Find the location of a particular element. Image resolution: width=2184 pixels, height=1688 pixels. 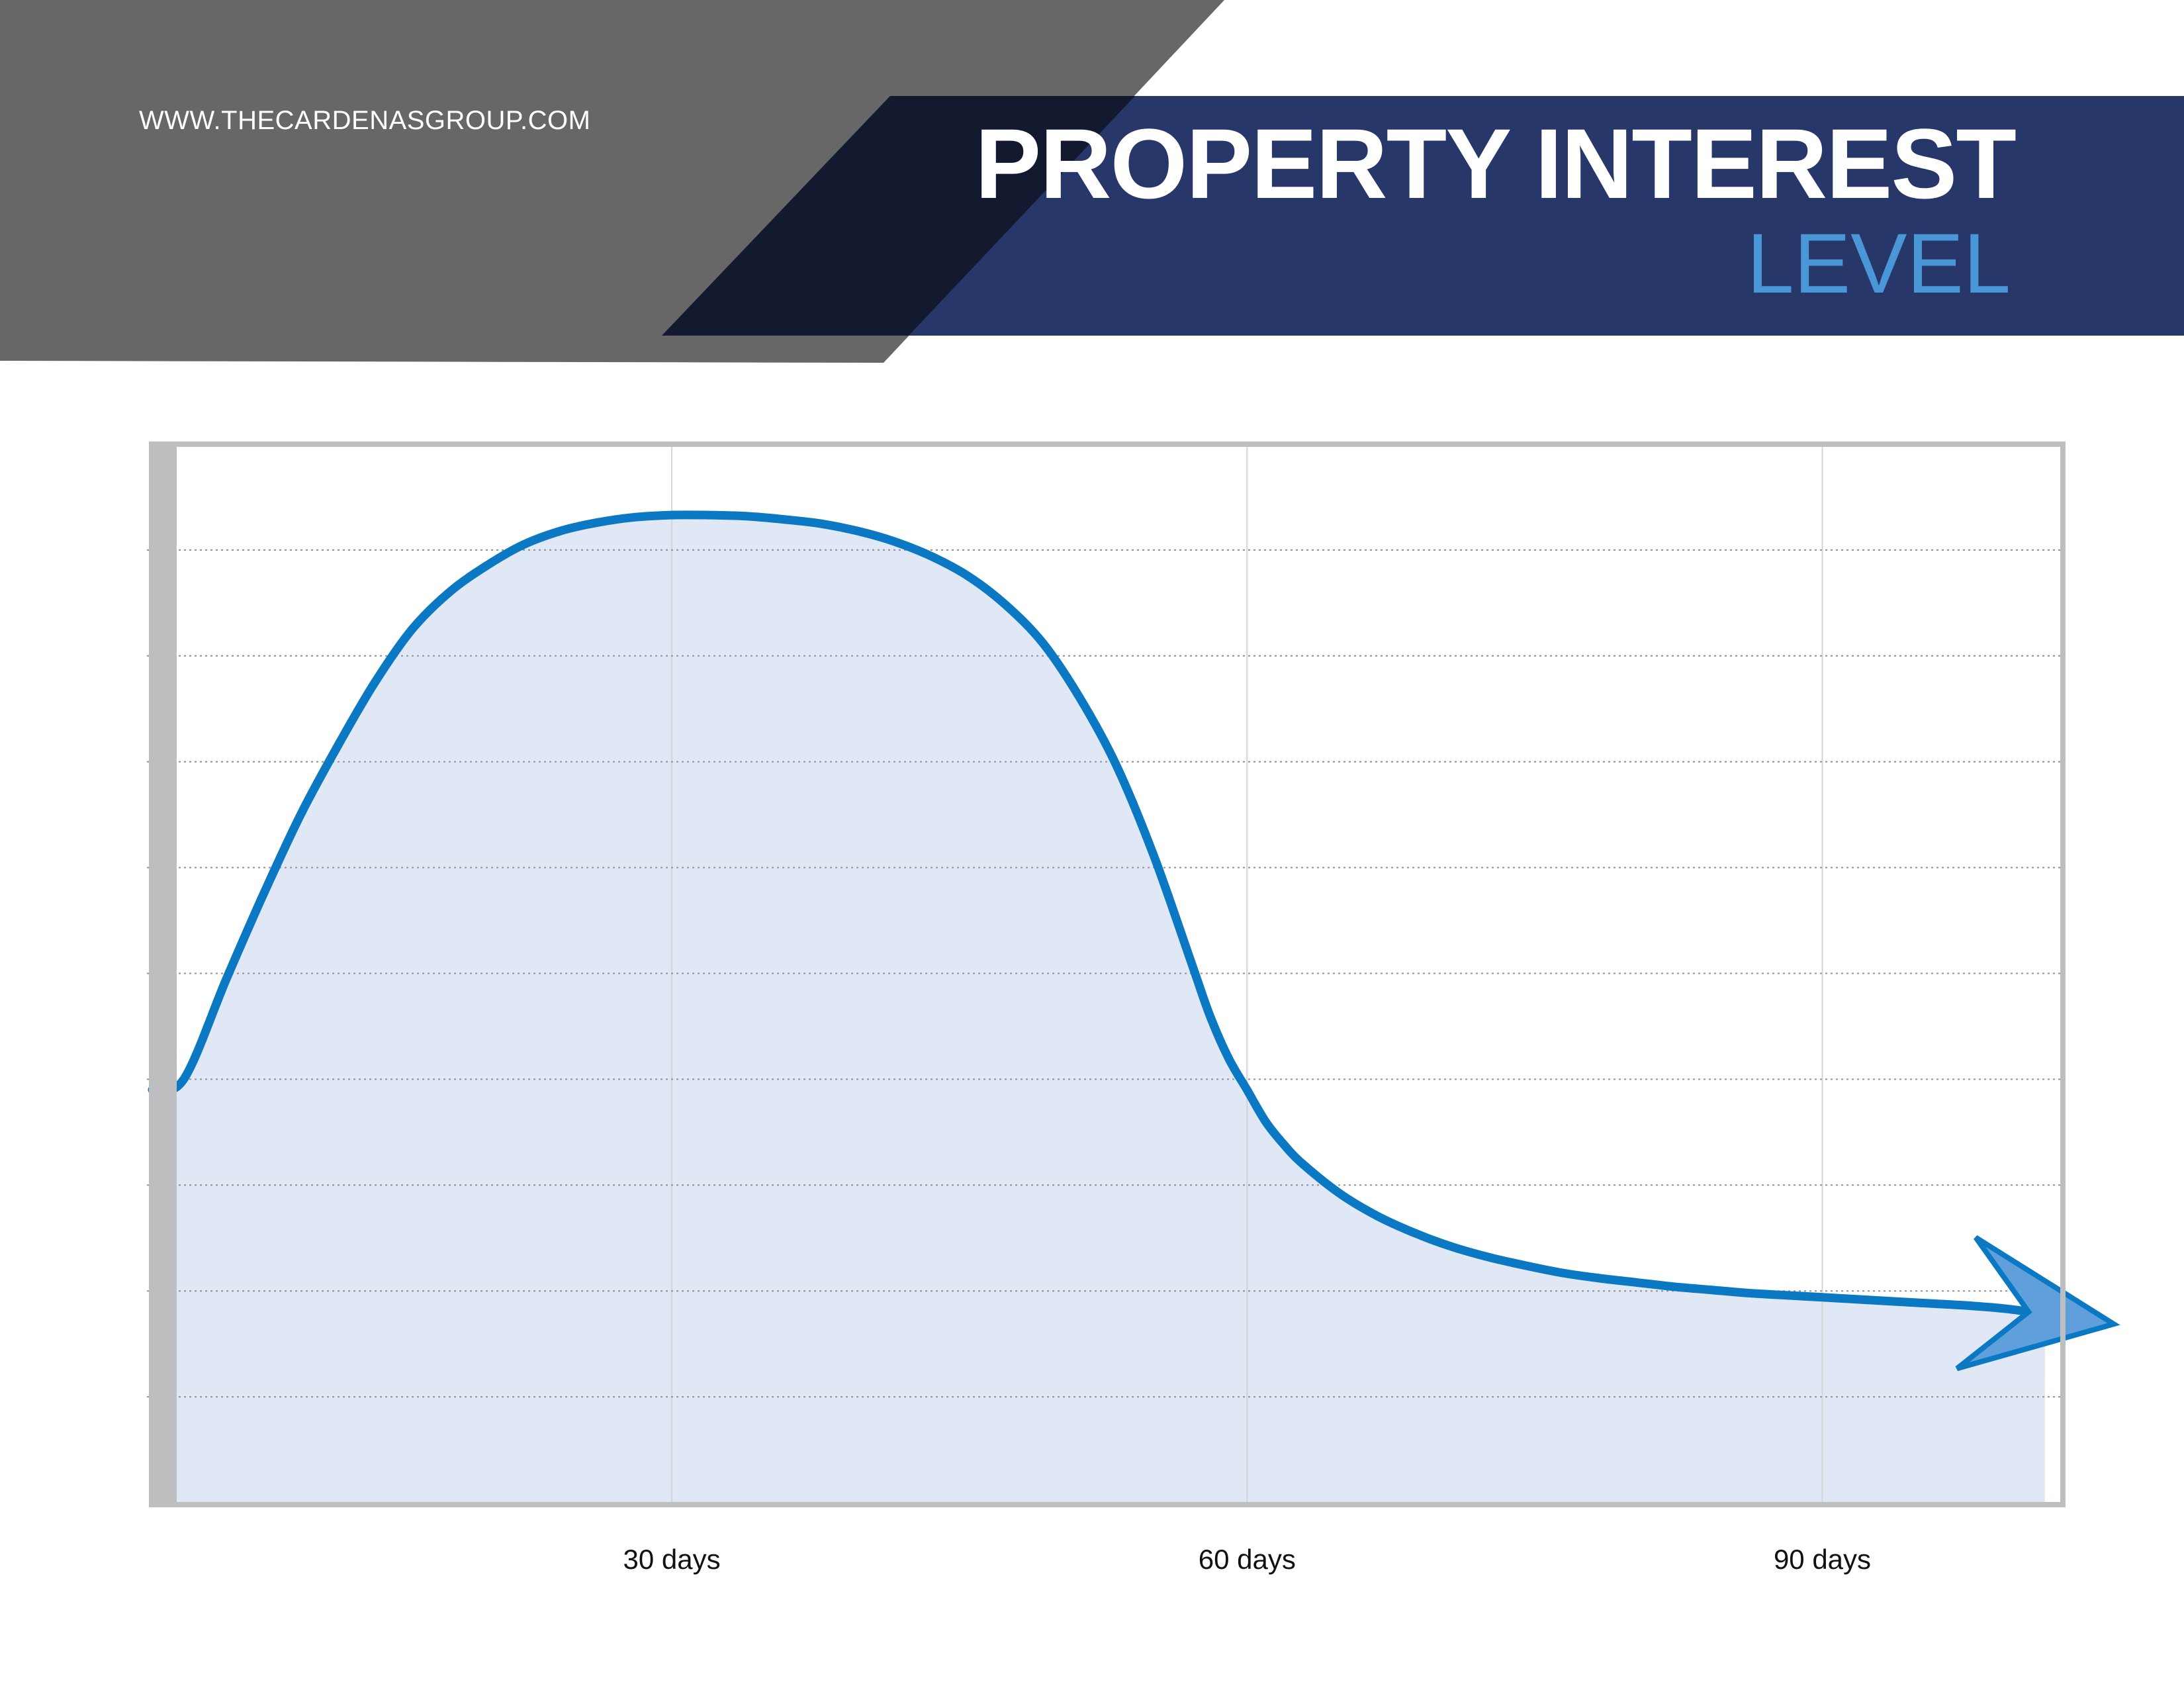

x-tick-label: 90 days is located at coordinates (1823, 1559).